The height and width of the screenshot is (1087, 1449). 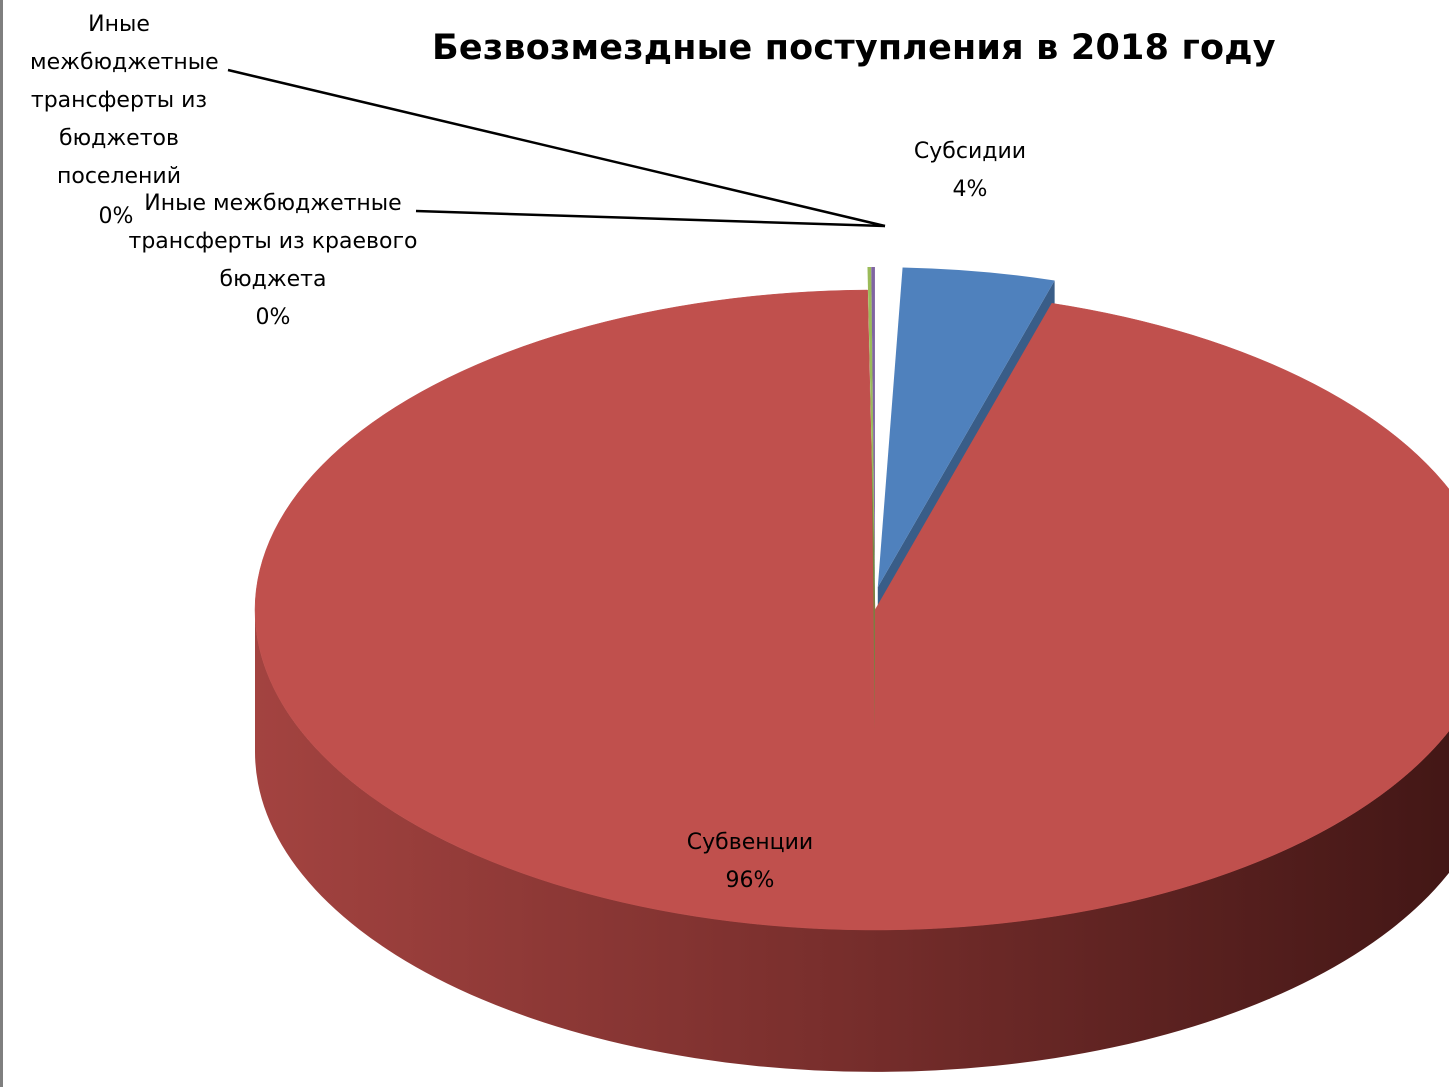 What do you see at coordinates (750, 862) in the screenshot?
I see `data-label-subventions: Субвенции 96%` at bounding box center [750, 862].